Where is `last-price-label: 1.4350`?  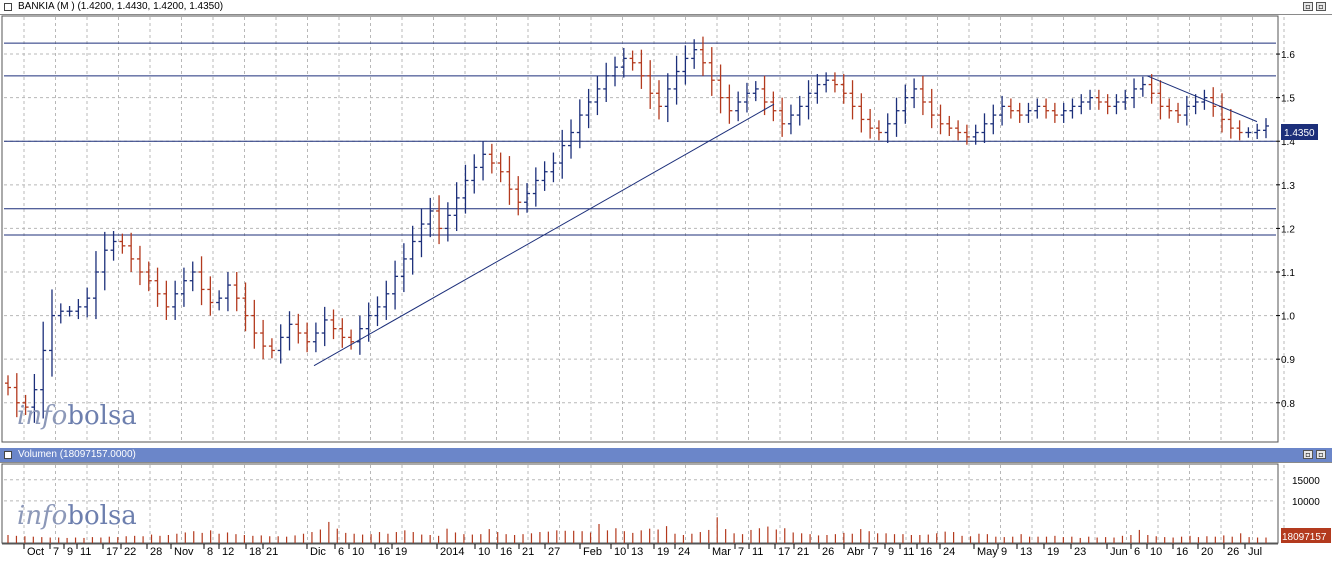 last-price-label: 1.4350 is located at coordinates (1299, 133).